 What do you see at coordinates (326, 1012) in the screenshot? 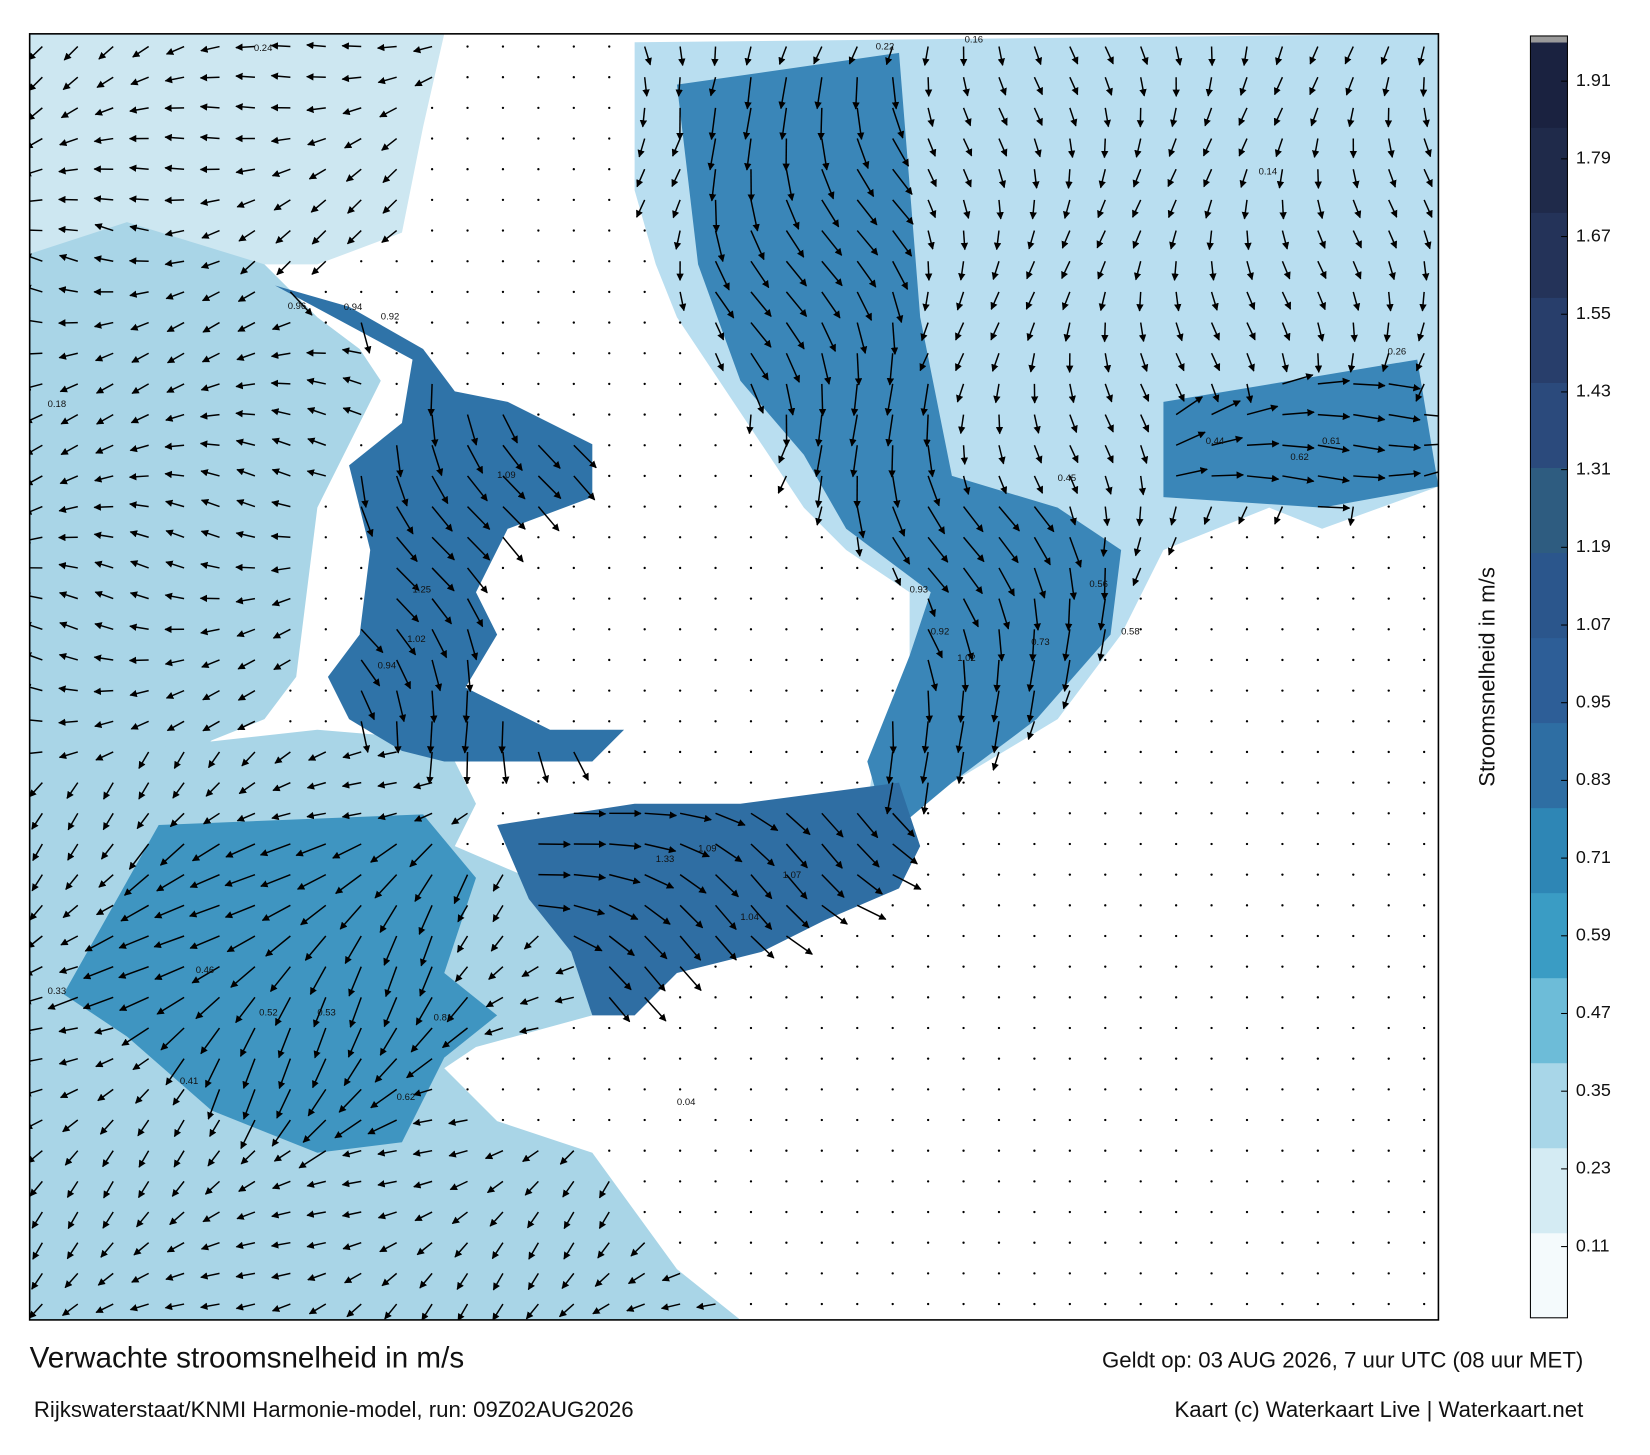
I see `speed-label: 0.53` at bounding box center [326, 1012].